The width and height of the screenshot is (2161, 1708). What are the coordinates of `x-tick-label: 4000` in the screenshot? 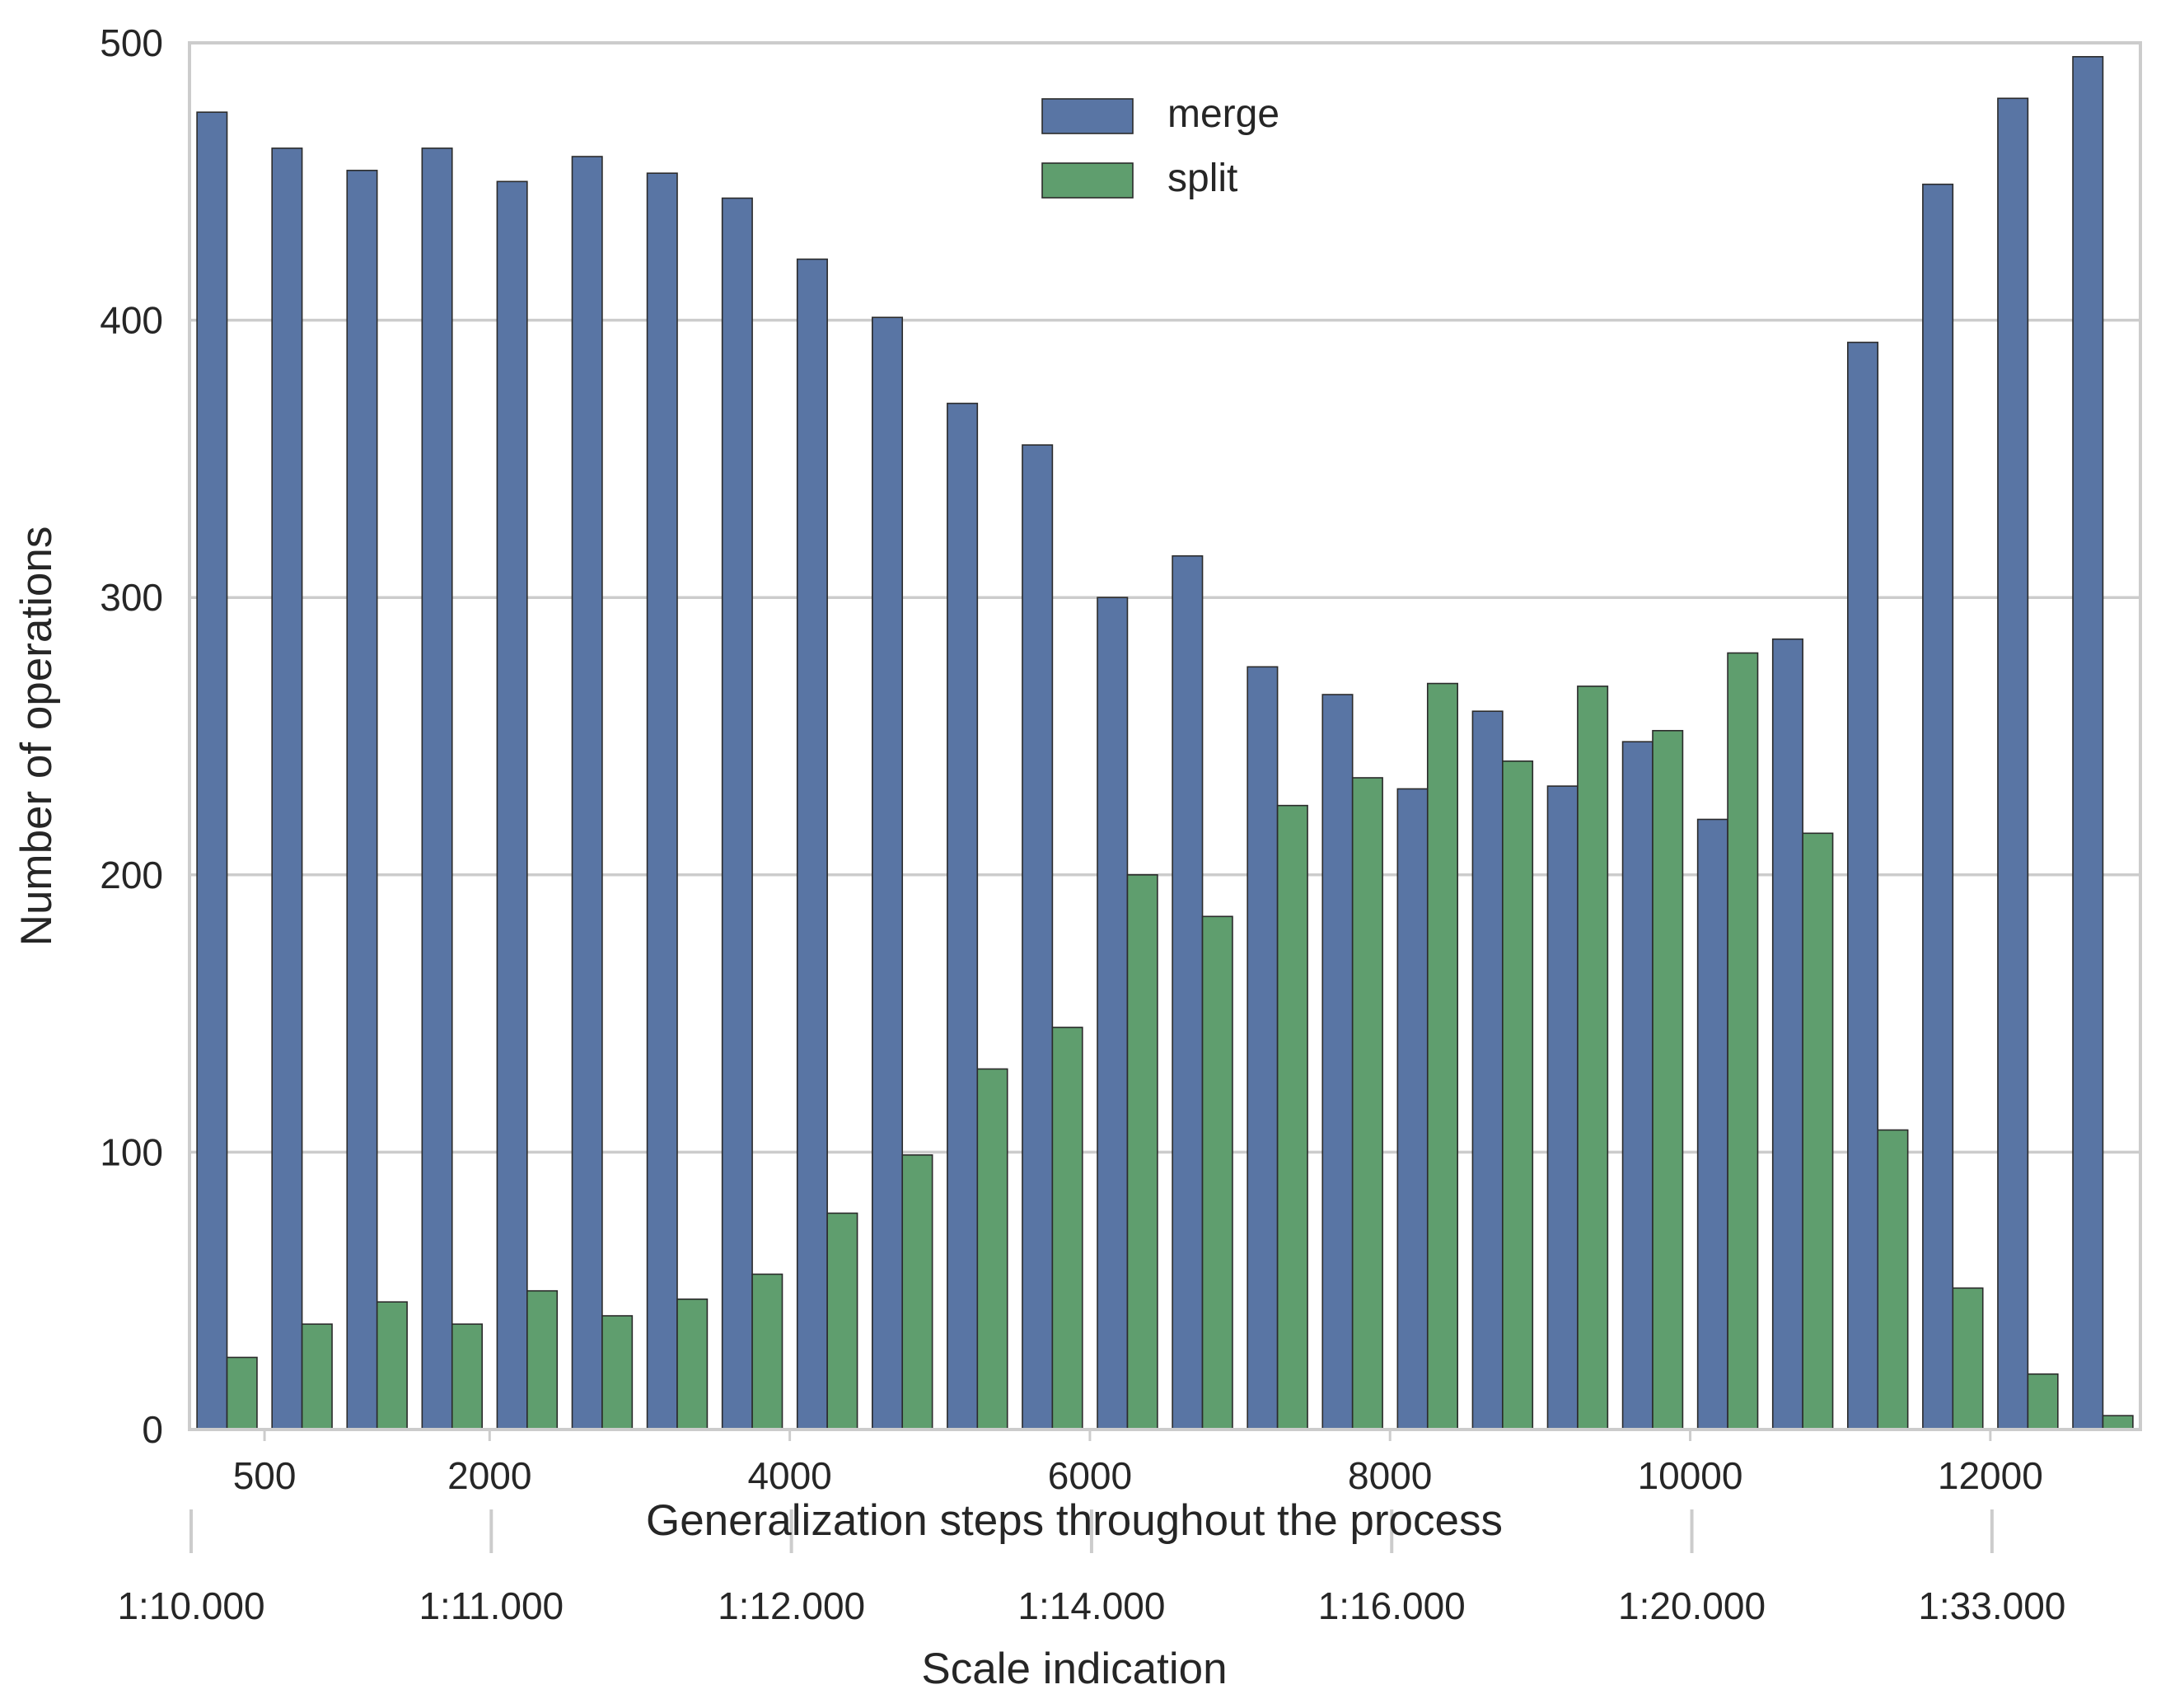 It's located at (789, 1475).